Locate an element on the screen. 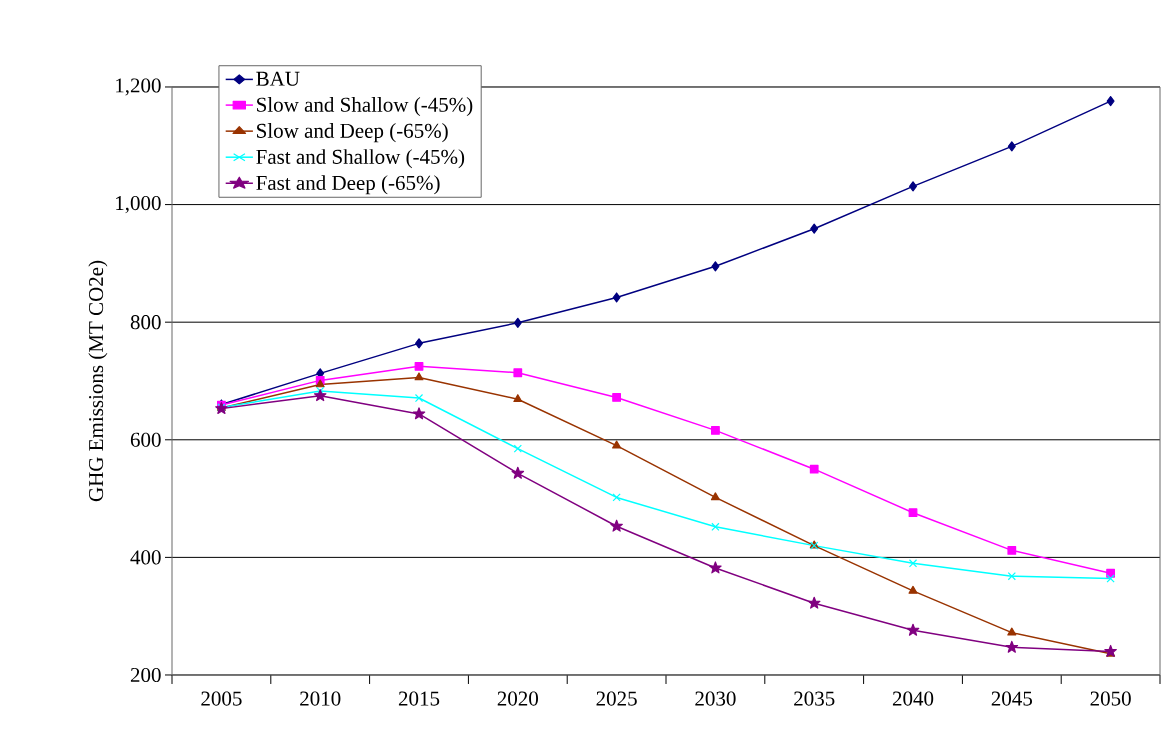  legend-label: Fast and Deep (-65%) is located at coordinates (348, 185).